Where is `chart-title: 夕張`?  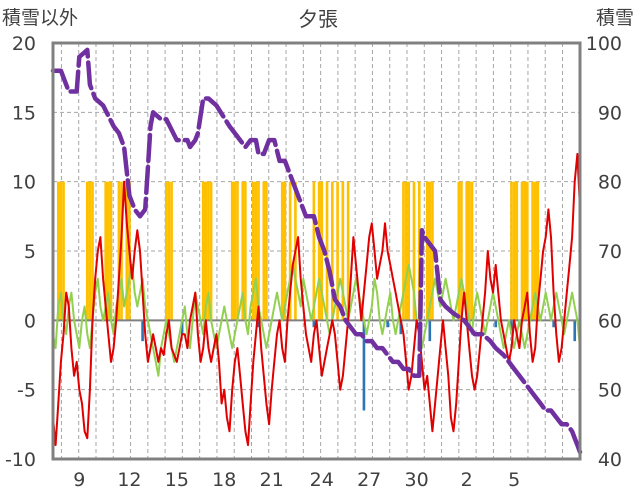 chart-title: 夕張 is located at coordinates (318, 19).